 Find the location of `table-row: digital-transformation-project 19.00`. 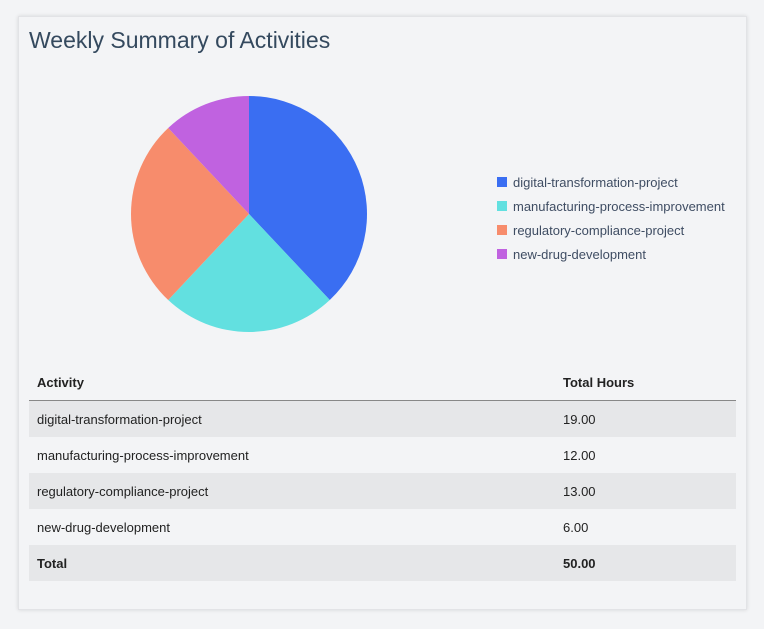

table-row: digital-transformation-project 19.00 is located at coordinates (382, 418).